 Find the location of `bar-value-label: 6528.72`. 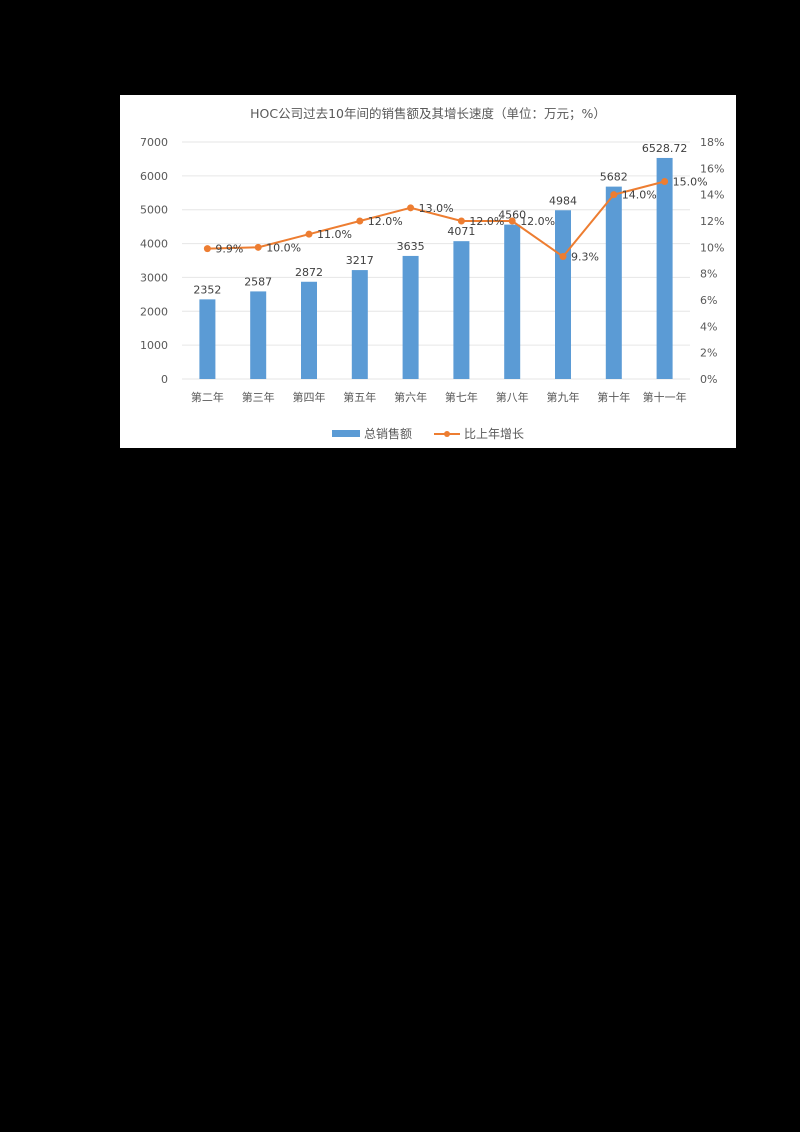

bar-value-label: 6528.72 is located at coordinates (665, 148).